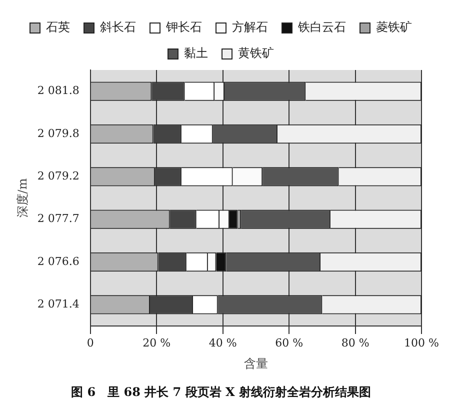  I want to click on y-tick-label: 2 081.8, so click(58, 91).